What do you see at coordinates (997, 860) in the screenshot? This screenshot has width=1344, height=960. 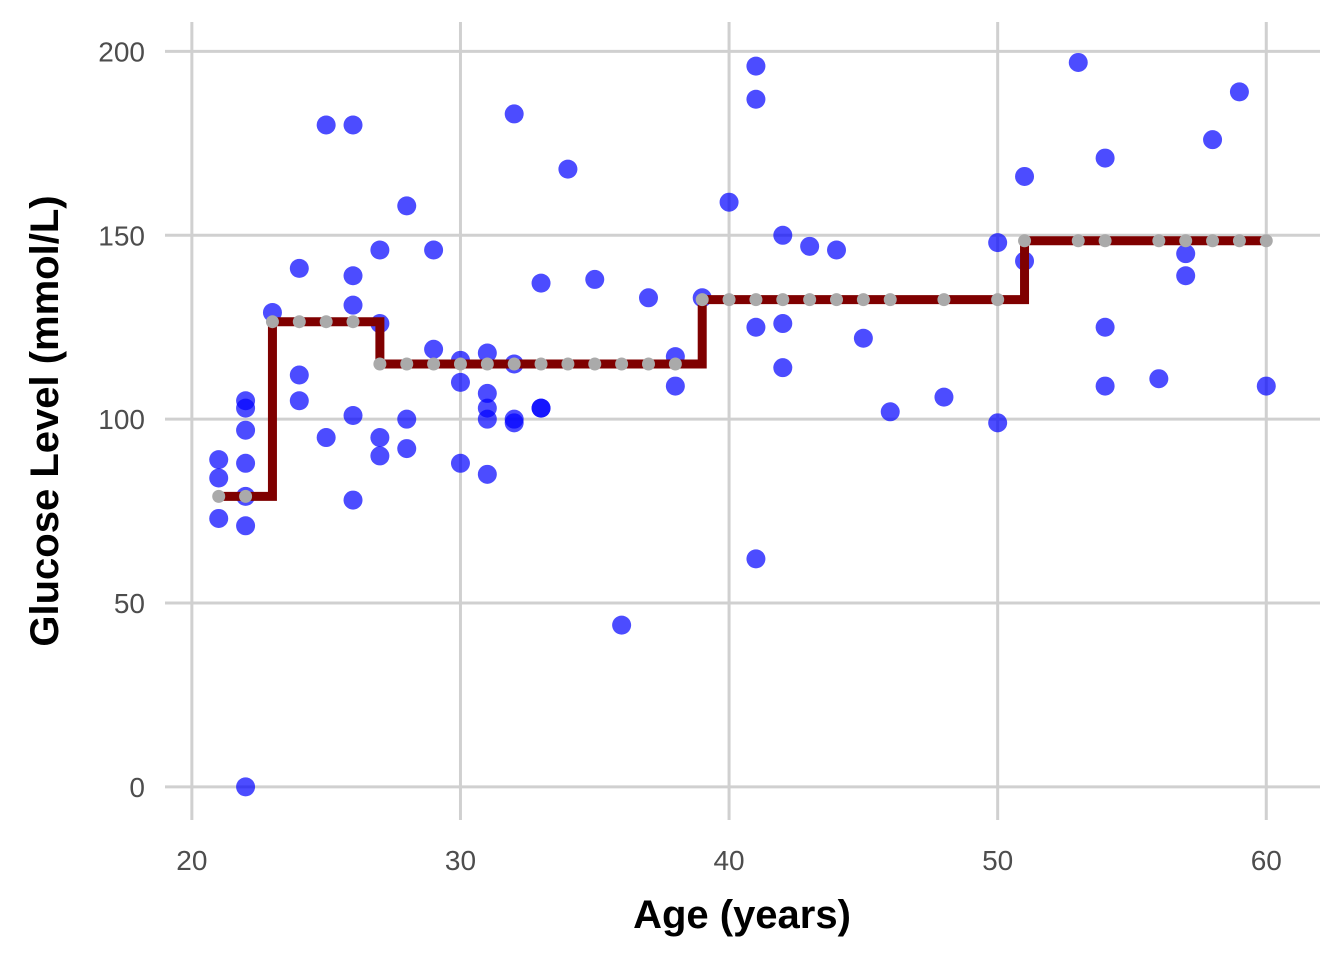 I see `x-tick-label: 50` at bounding box center [997, 860].